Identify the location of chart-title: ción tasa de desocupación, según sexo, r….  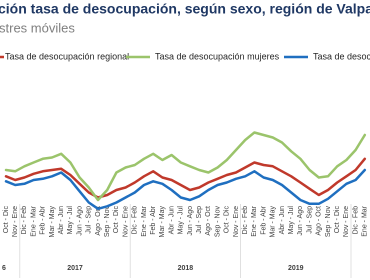
(185, 9).